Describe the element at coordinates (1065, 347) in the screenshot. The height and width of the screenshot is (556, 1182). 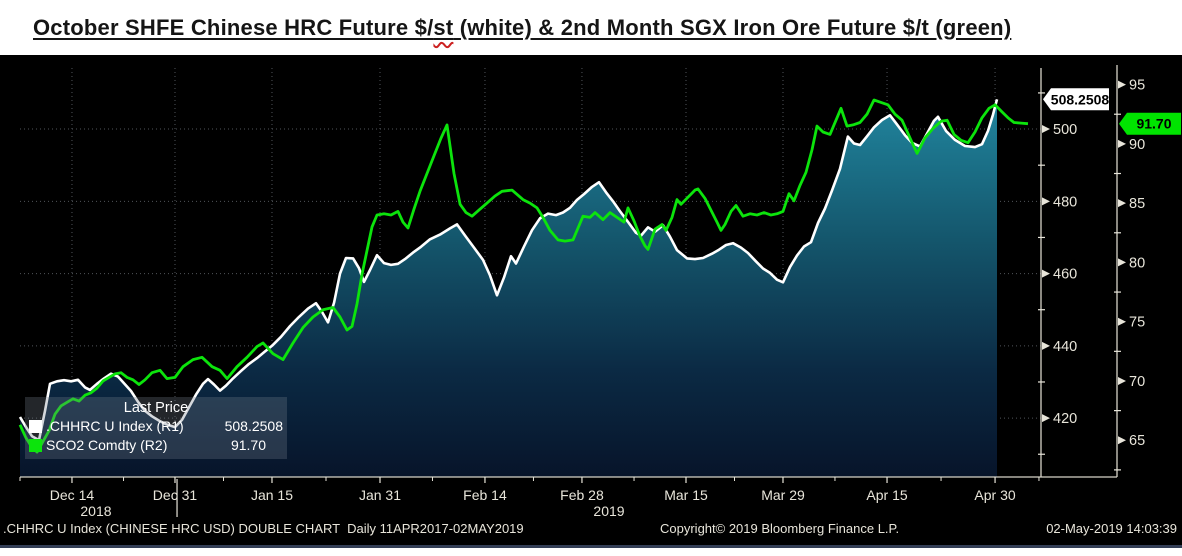
I see `r1-tick-label: 440` at that location.